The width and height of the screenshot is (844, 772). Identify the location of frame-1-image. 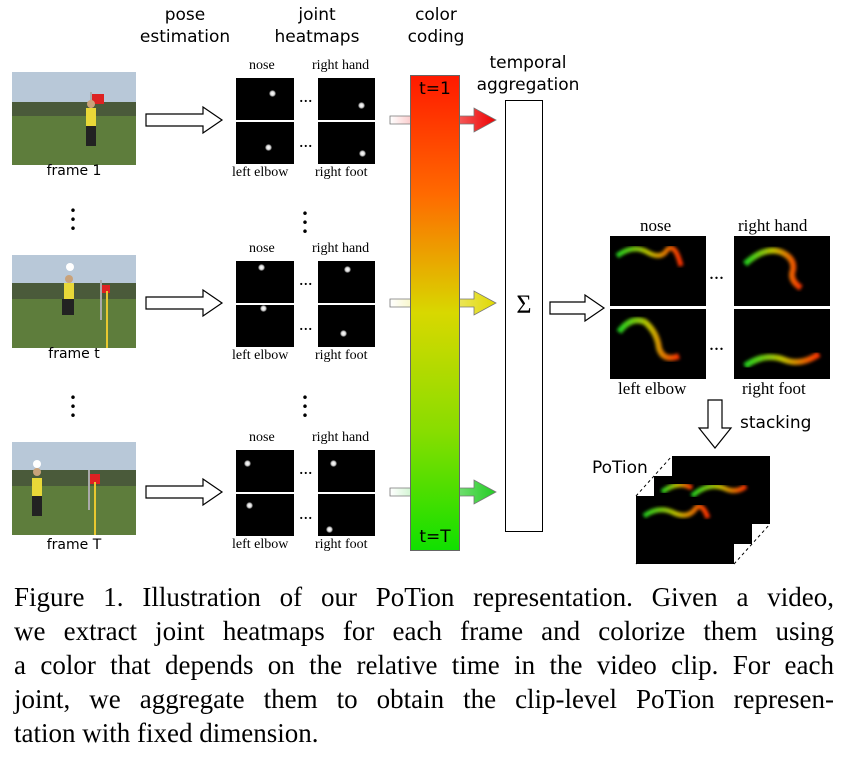
(74, 118).